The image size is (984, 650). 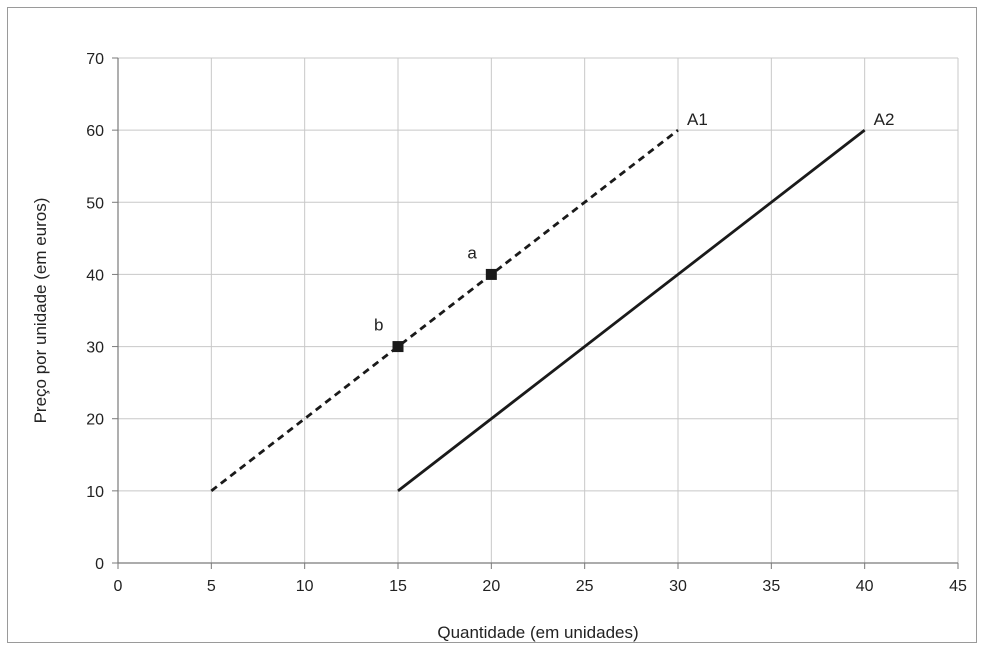 What do you see at coordinates (95, 420) in the screenshot?
I see `y-tick-label: 20` at bounding box center [95, 420].